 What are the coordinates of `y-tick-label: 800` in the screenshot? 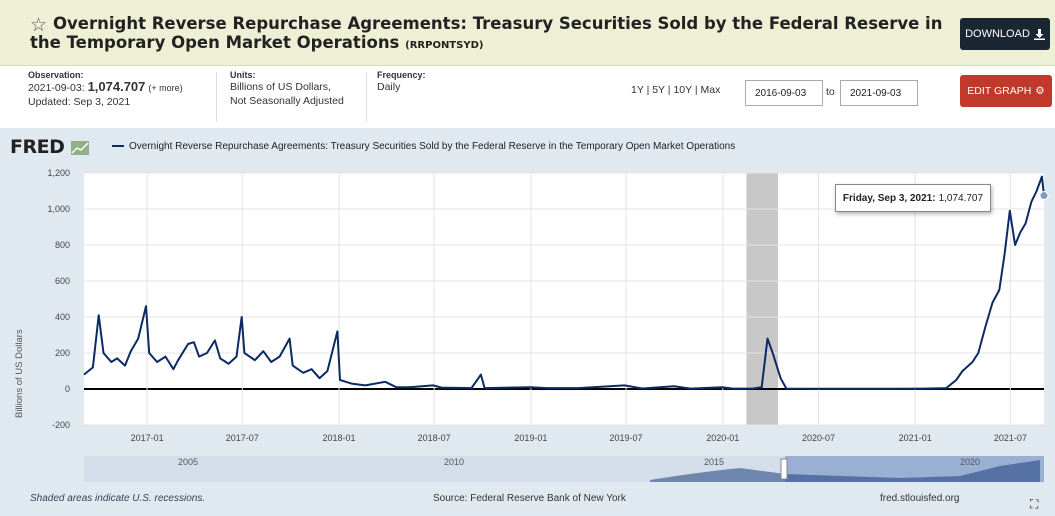 It's located at (62, 245).